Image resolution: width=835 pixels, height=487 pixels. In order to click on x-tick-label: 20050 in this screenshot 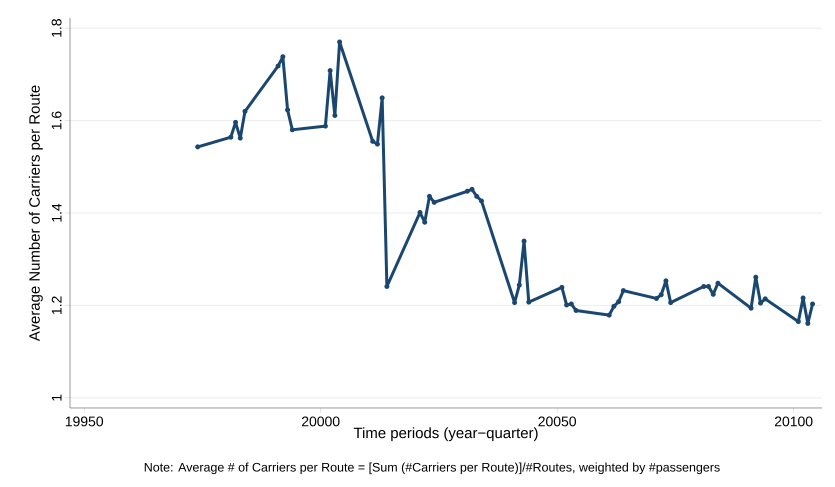, I will do `click(557, 421)`.